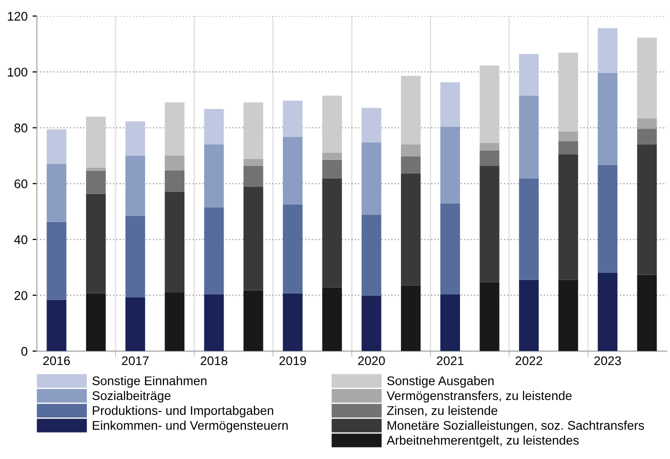  Describe the element at coordinates (24, 351) in the screenshot. I see `y-tick-label: 0` at that location.